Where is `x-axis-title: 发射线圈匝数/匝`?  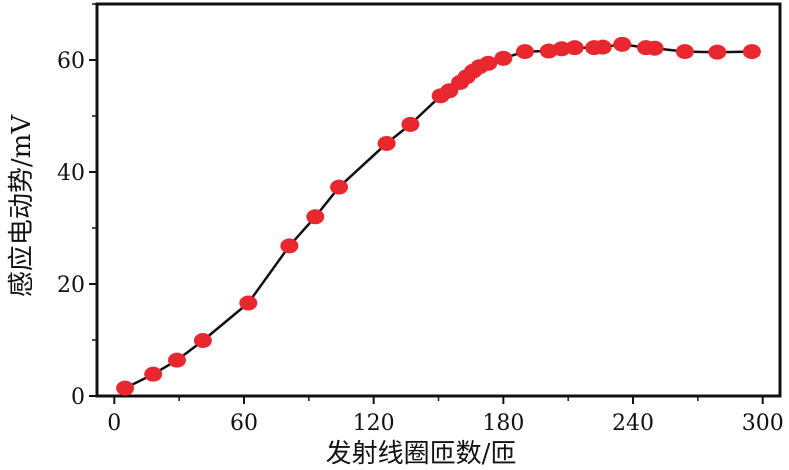 x-axis-title: 发射线圈匝数/匝 is located at coordinates (421, 454).